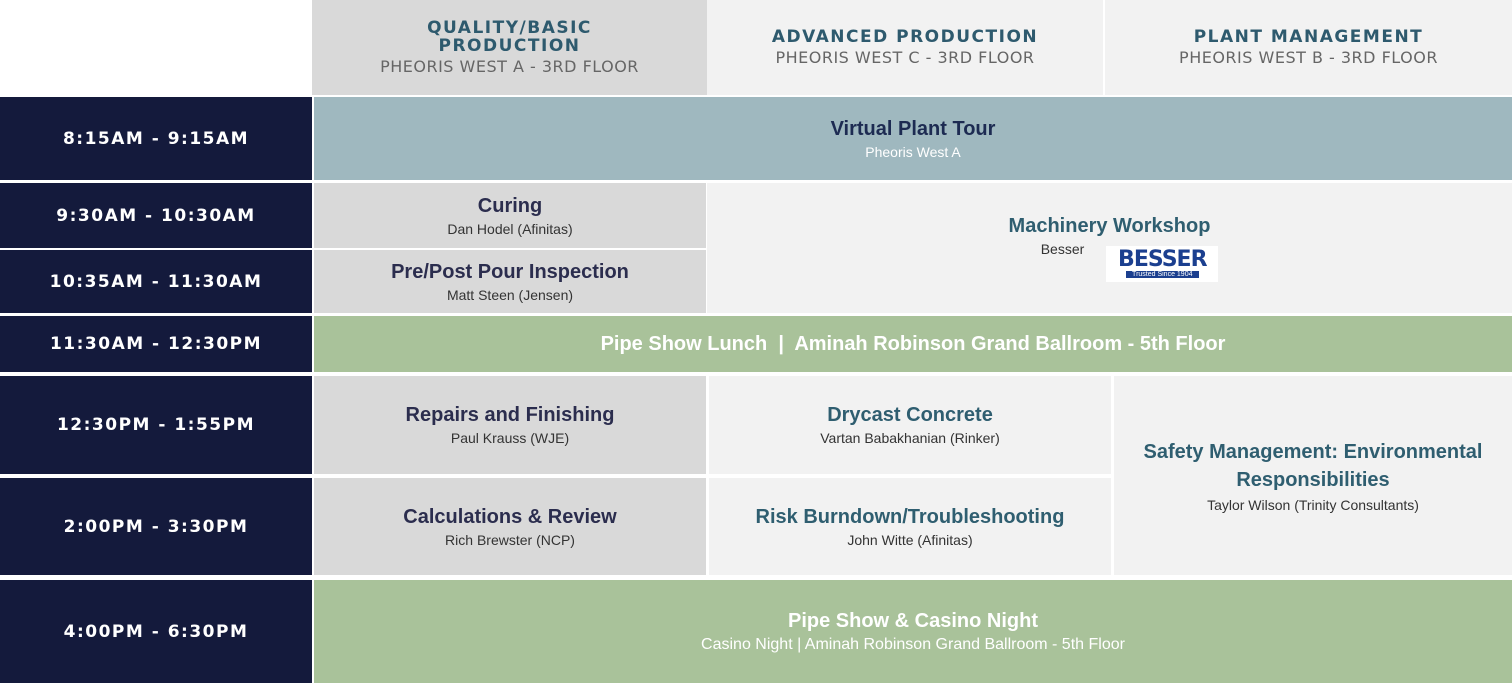 The height and width of the screenshot is (683, 1512). What do you see at coordinates (156, 138) in the screenshot?
I see `time-slot: 8:15AM - 9:15AM` at bounding box center [156, 138].